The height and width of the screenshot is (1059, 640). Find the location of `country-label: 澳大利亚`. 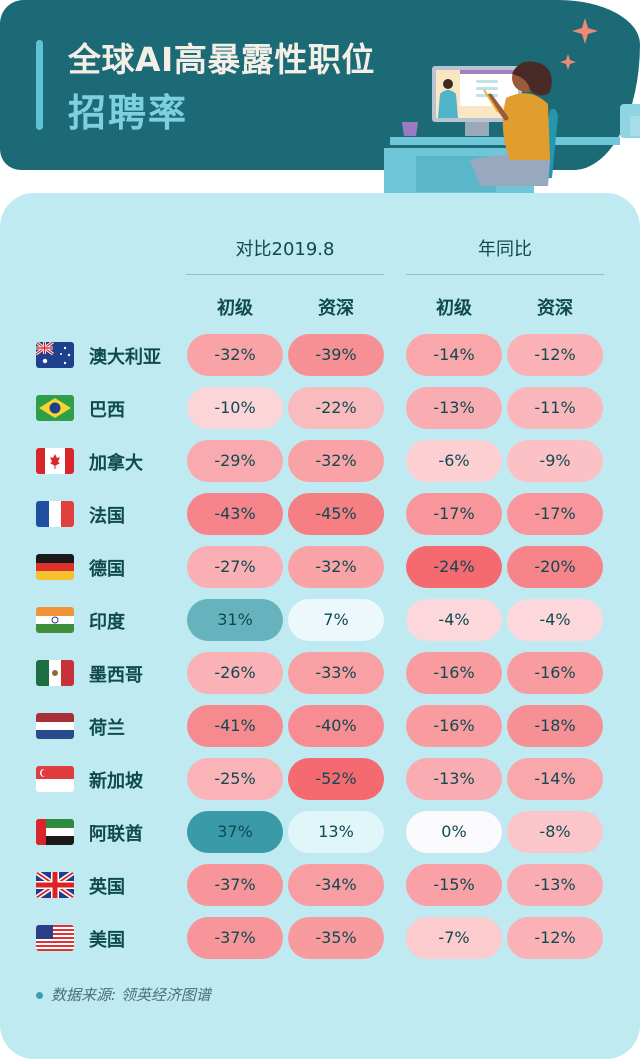

country-label: 澳大利亚 is located at coordinates (125, 357).